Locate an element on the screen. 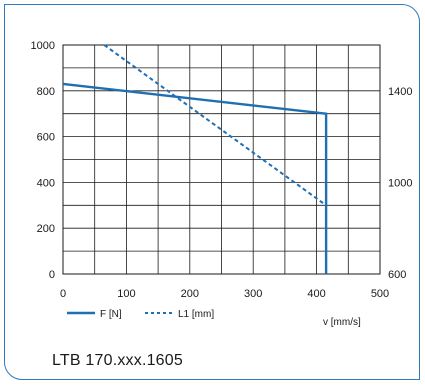 The height and width of the screenshot is (386, 425). x-tick-label: 100 is located at coordinates (126, 294).